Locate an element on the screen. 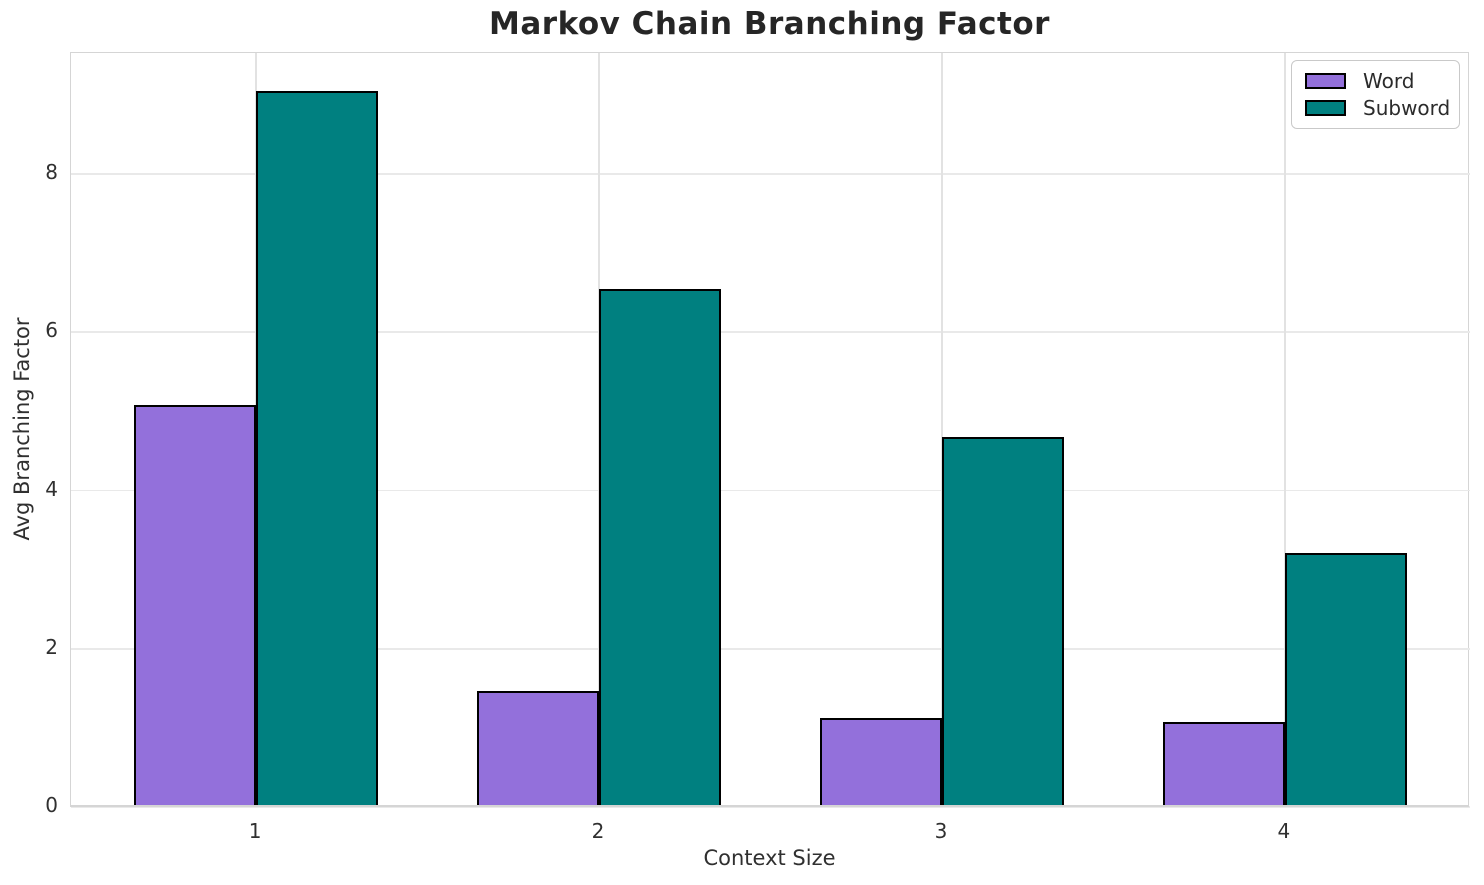 Image resolution: width=1484 pixels, height=885 pixels. x-tick-label: 3 is located at coordinates (941, 831).